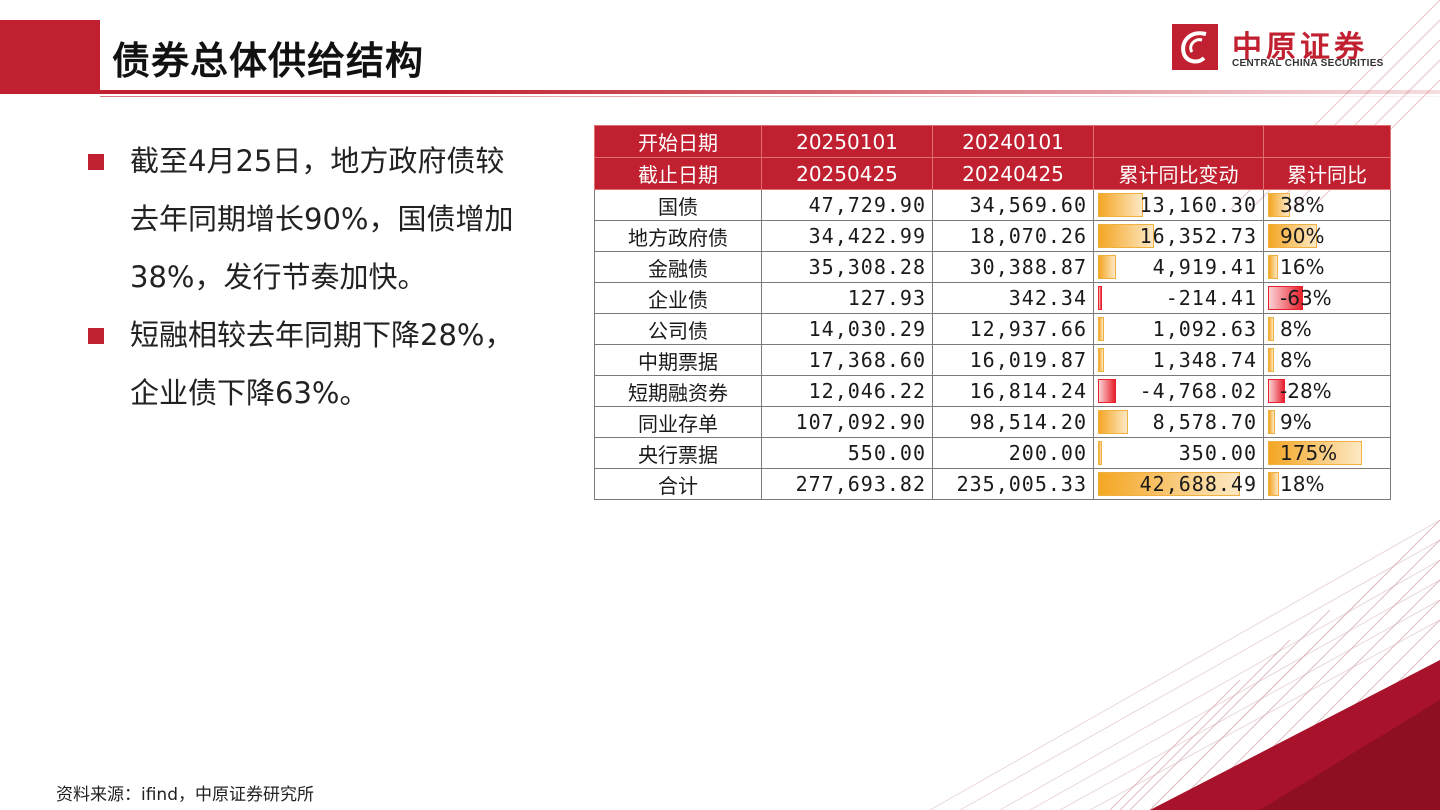 The width and height of the screenshot is (1440, 810). What do you see at coordinates (1047, 453) in the screenshot?
I see `cell-text: 200.00` at bounding box center [1047, 453].